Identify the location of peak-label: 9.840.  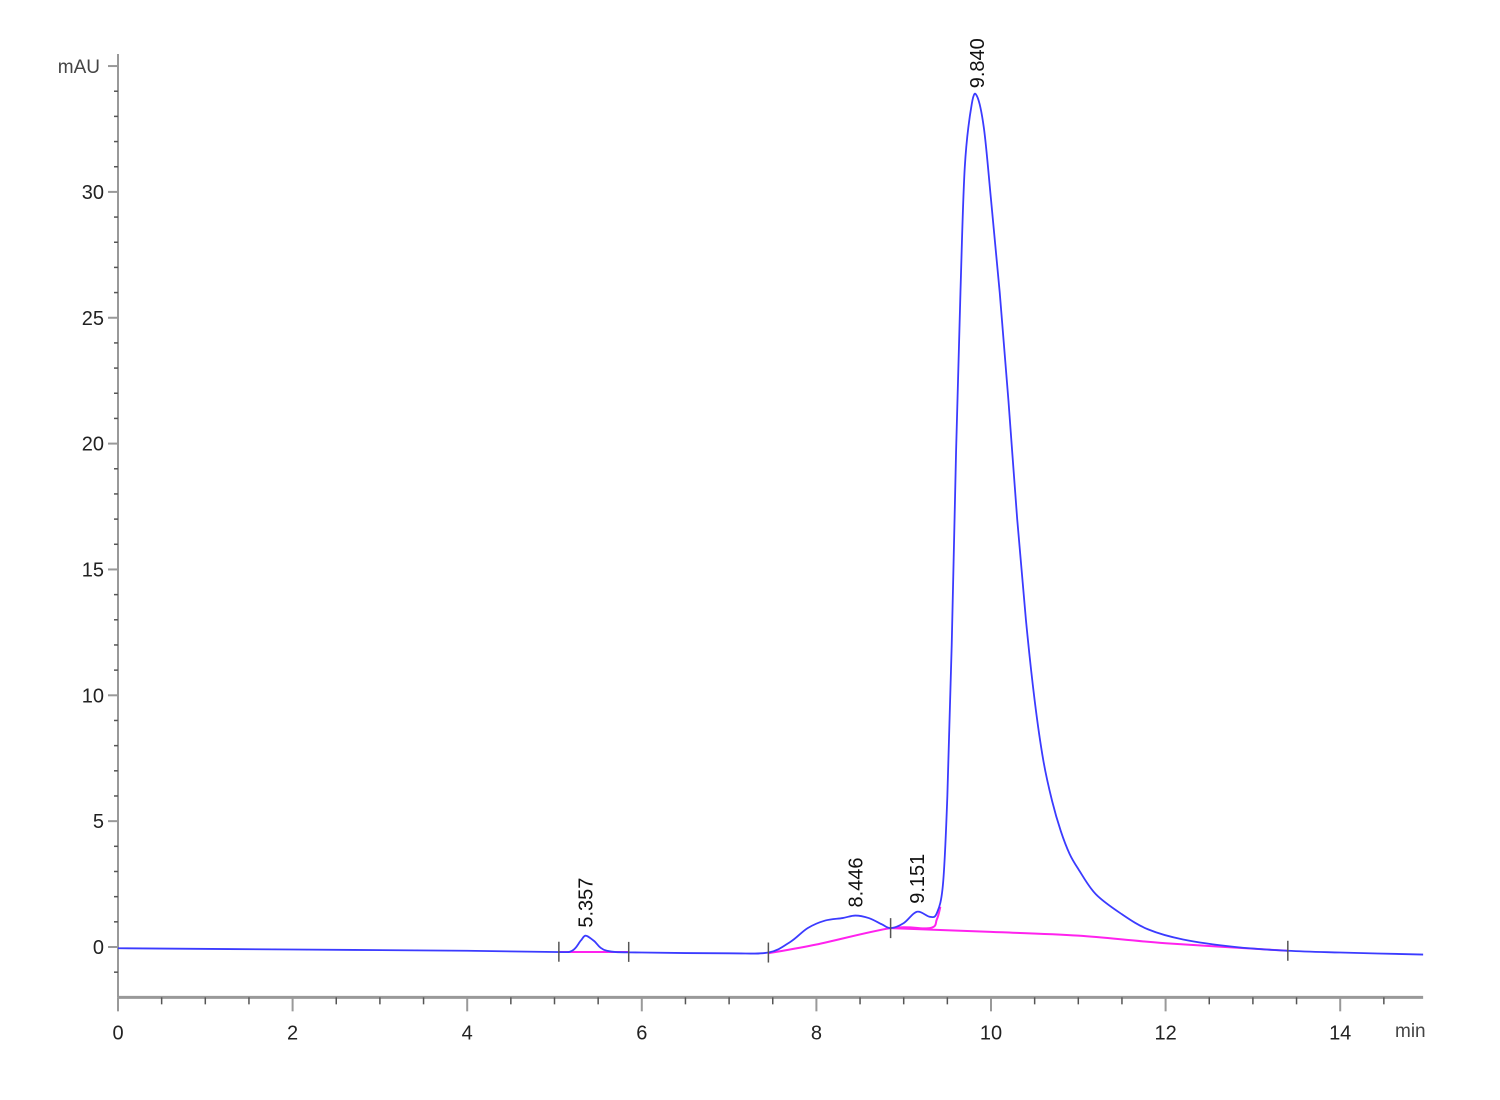
(978, 63).